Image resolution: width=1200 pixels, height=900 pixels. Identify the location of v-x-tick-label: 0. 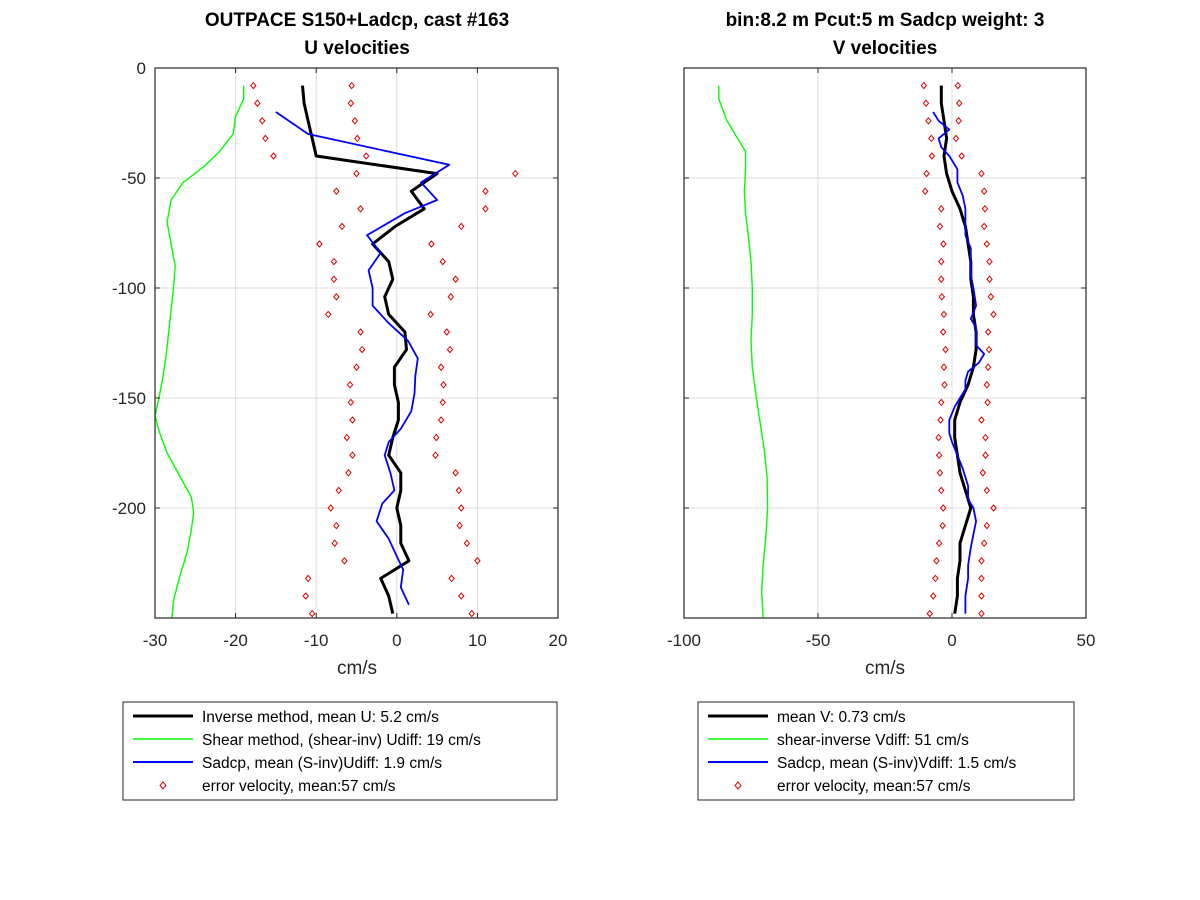
(951, 640).